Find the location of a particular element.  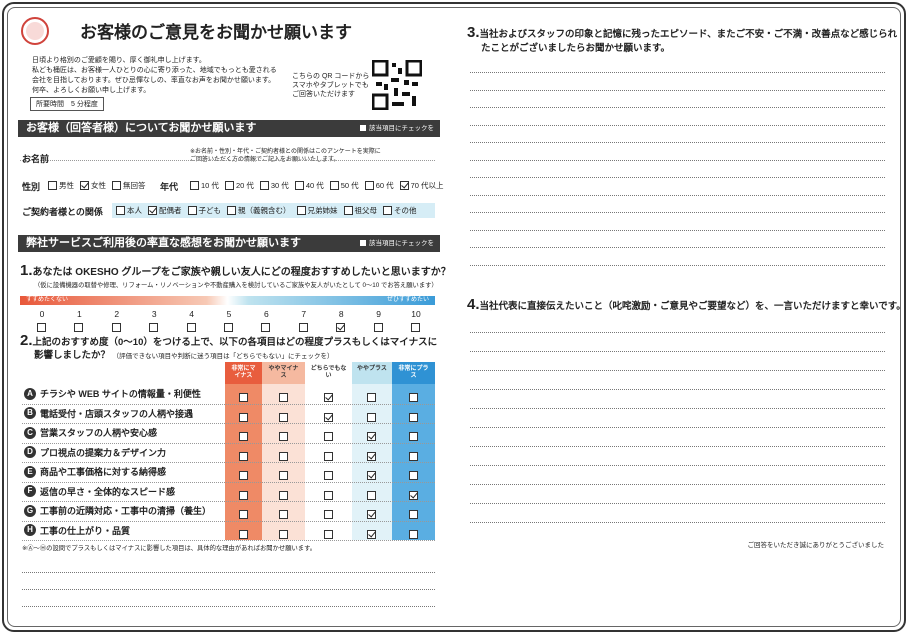

qr-note: こちらの QR コードから スマホやタブレットでも ご回答いただけます is located at coordinates (330, 85).